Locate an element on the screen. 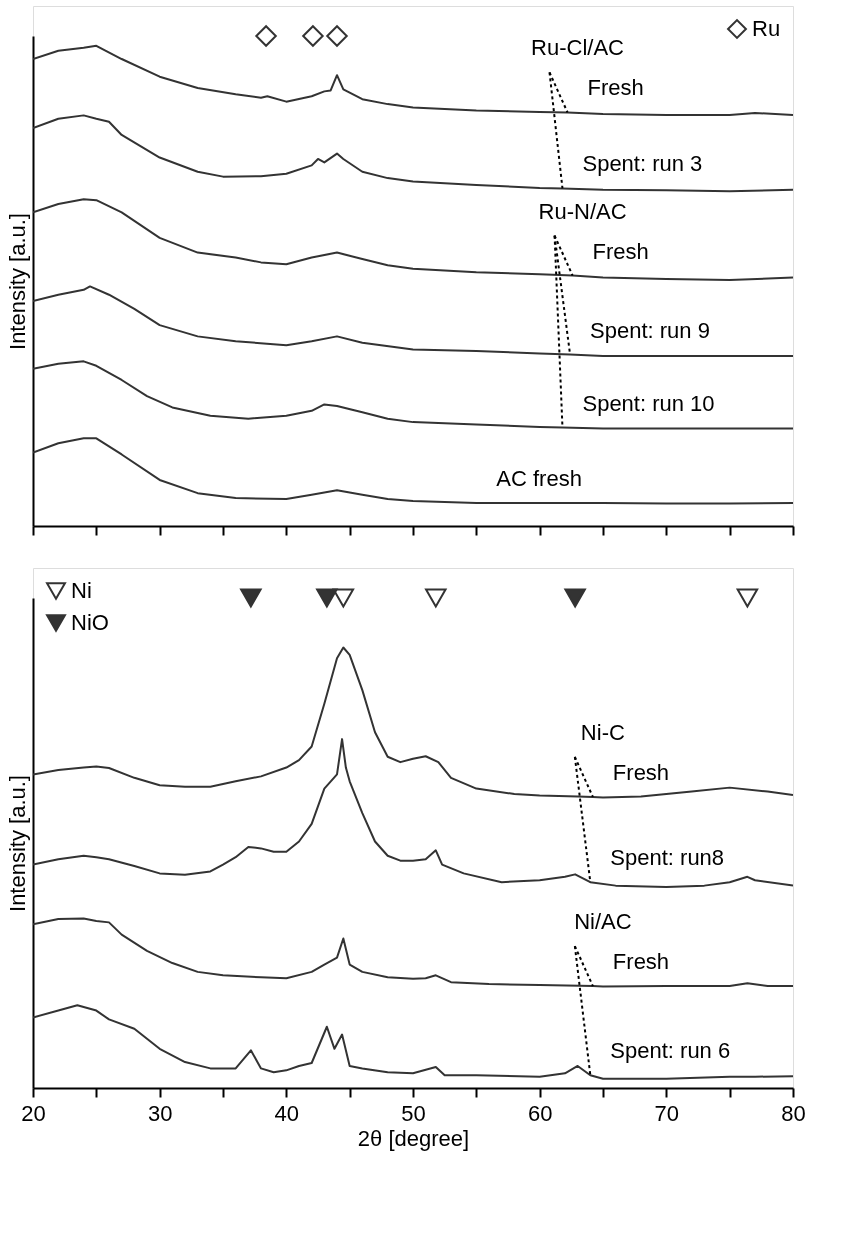 The width and height of the screenshot is (868, 1248). x-tick-label: 70 is located at coordinates (667, 1113).